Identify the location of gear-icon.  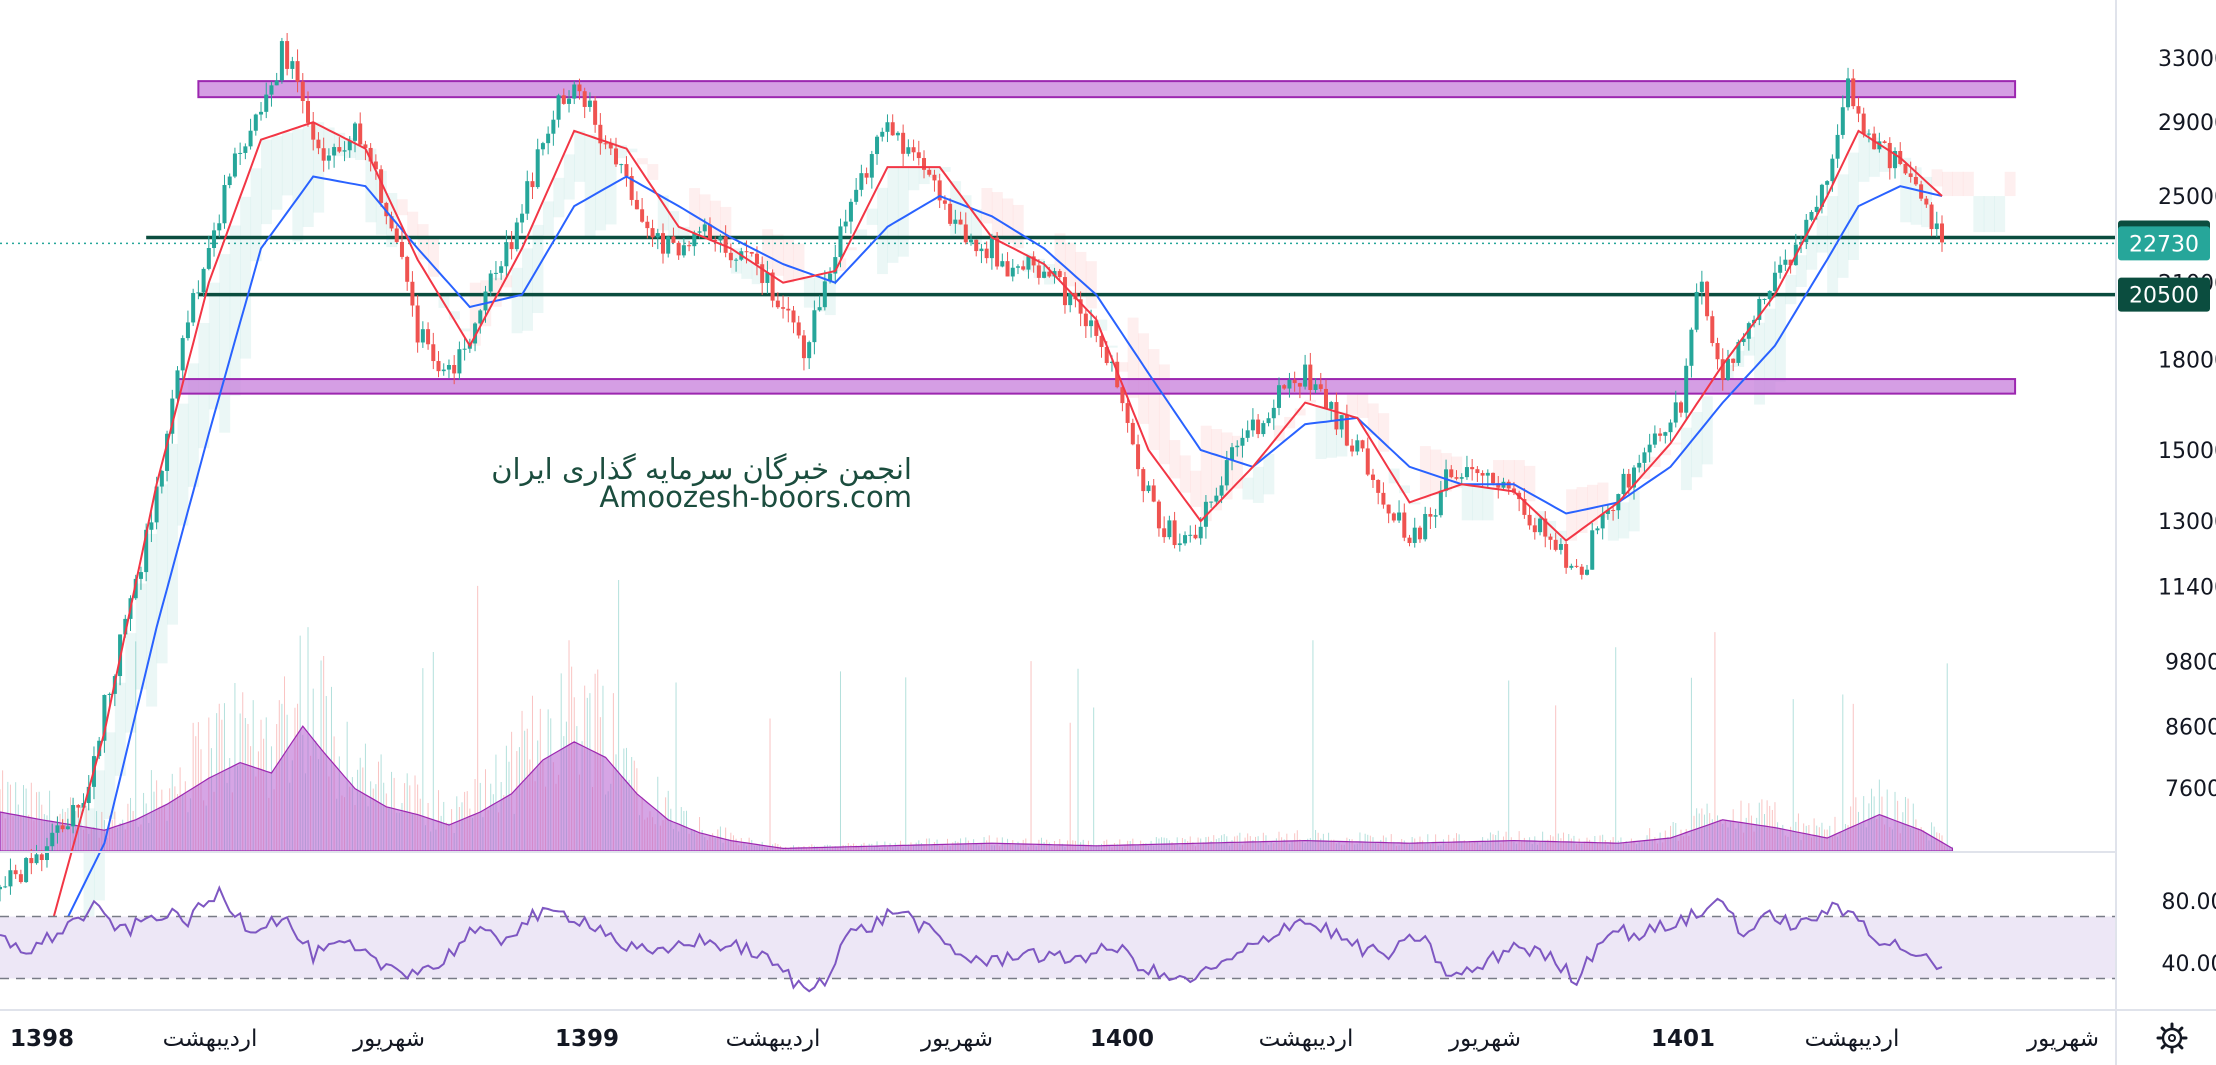
(2172, 1038).